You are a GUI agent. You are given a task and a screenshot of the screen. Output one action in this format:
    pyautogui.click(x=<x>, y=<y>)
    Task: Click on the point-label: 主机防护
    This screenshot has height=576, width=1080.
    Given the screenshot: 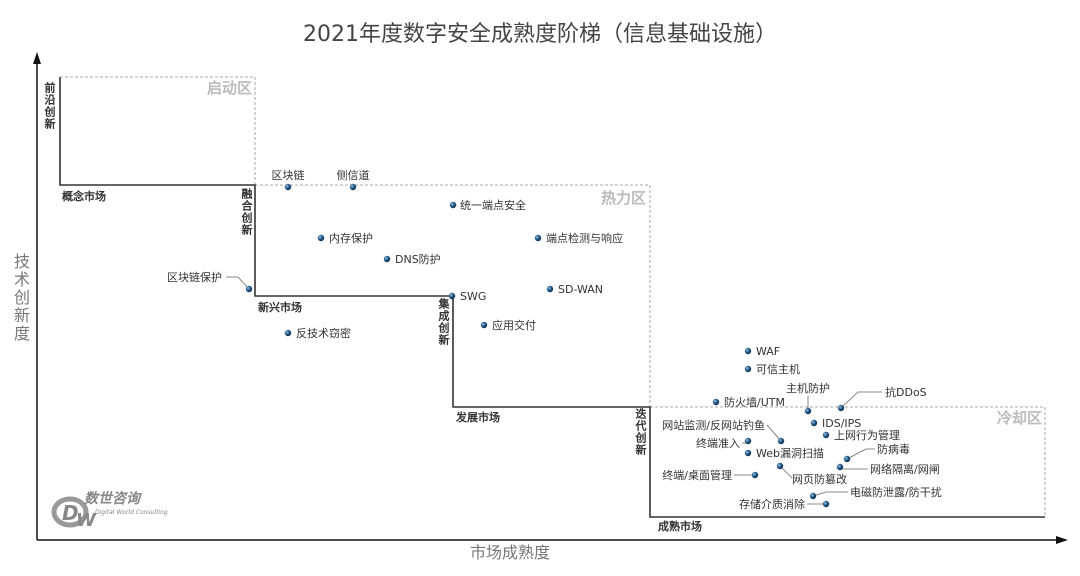 What is the action you would take?
    pyautogui.click(x=808, y=388)
    